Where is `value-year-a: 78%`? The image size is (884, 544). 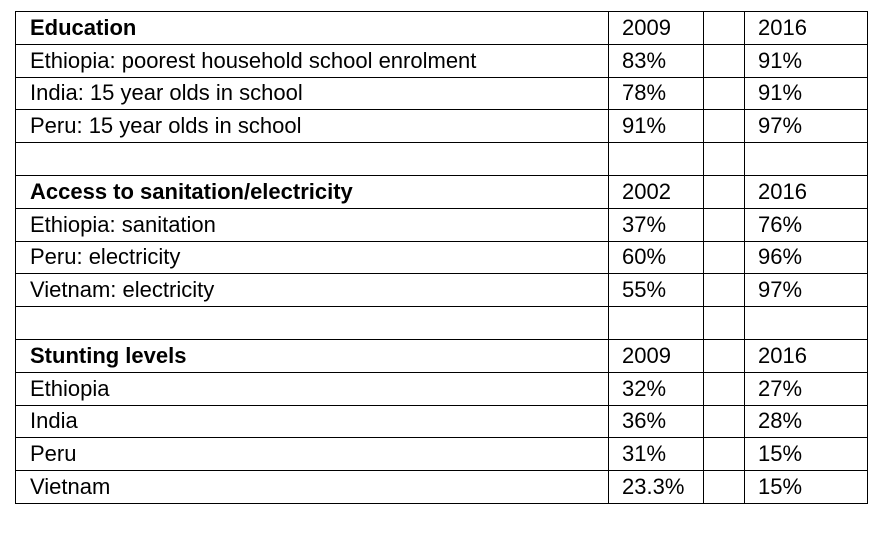 value-year-a: 78% is located at coordinates (656, 93).